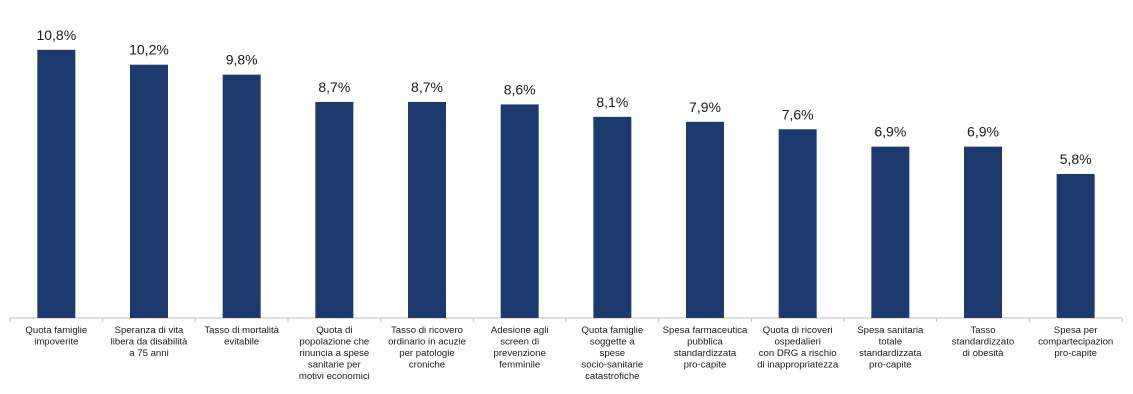  I want to click on category-label-line: femminile, so click(519, 365).